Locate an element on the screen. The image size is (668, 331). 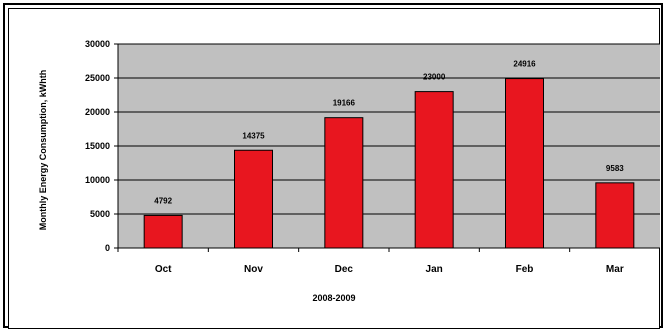
y-tick-label: 25000 is located at coordinates (97, 78).